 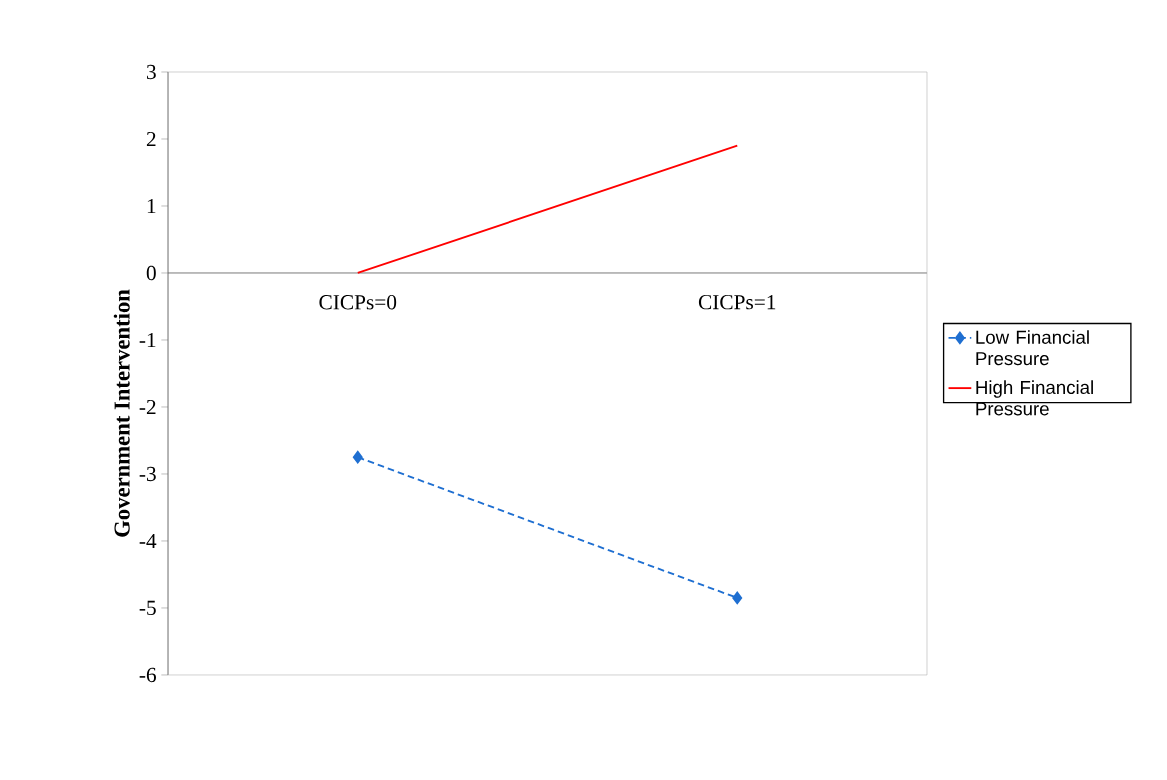 What do you see at coordinates (148, 675) in the screenshot?
I see `y-tick-label: -6` at bounding box center [148, 675].